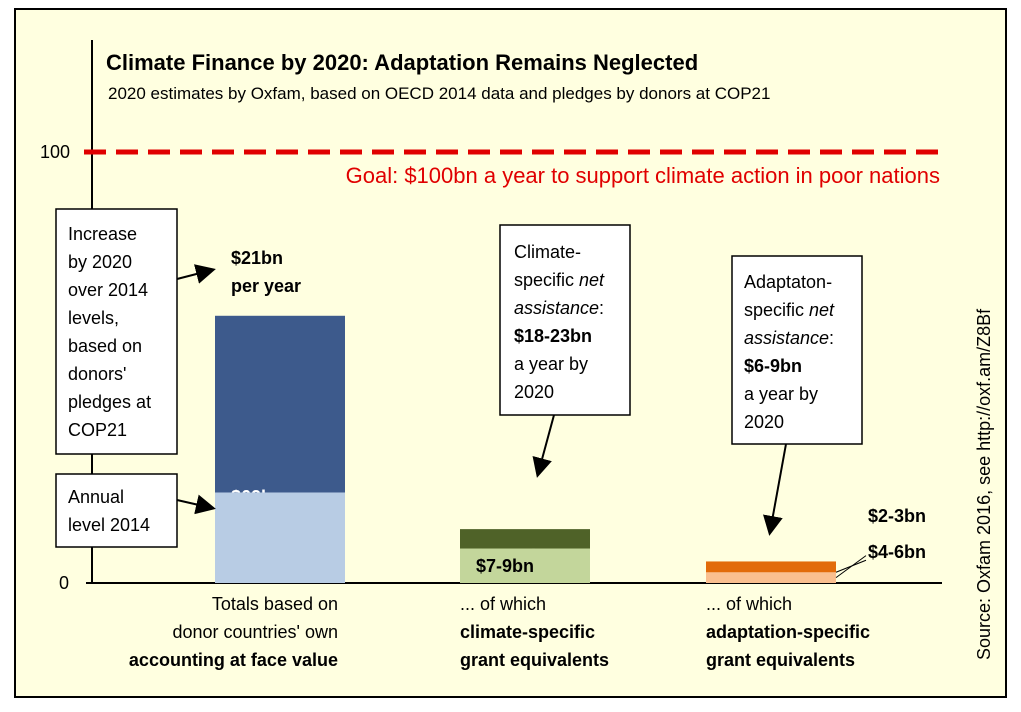 The height and width of the screenshot is (712, 1021). What do you see at coordinates (780, 660) in the screenshot?
I see `category-2-line-2: grant equivalents` at bounding box center [780, 660].